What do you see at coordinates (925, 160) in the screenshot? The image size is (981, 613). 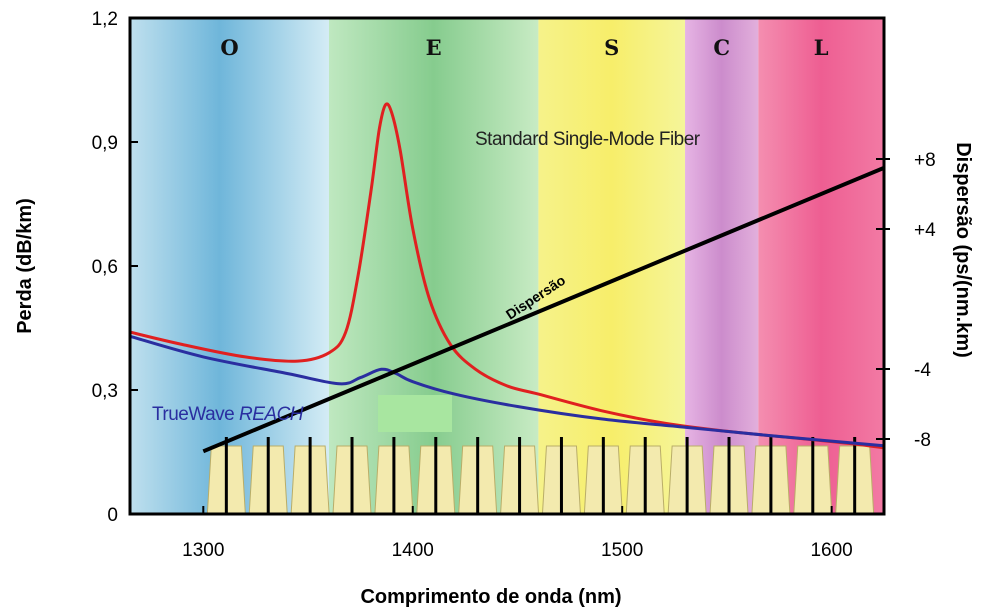 I see `y2-tick-label: +8` at bounding box center [925, 160].